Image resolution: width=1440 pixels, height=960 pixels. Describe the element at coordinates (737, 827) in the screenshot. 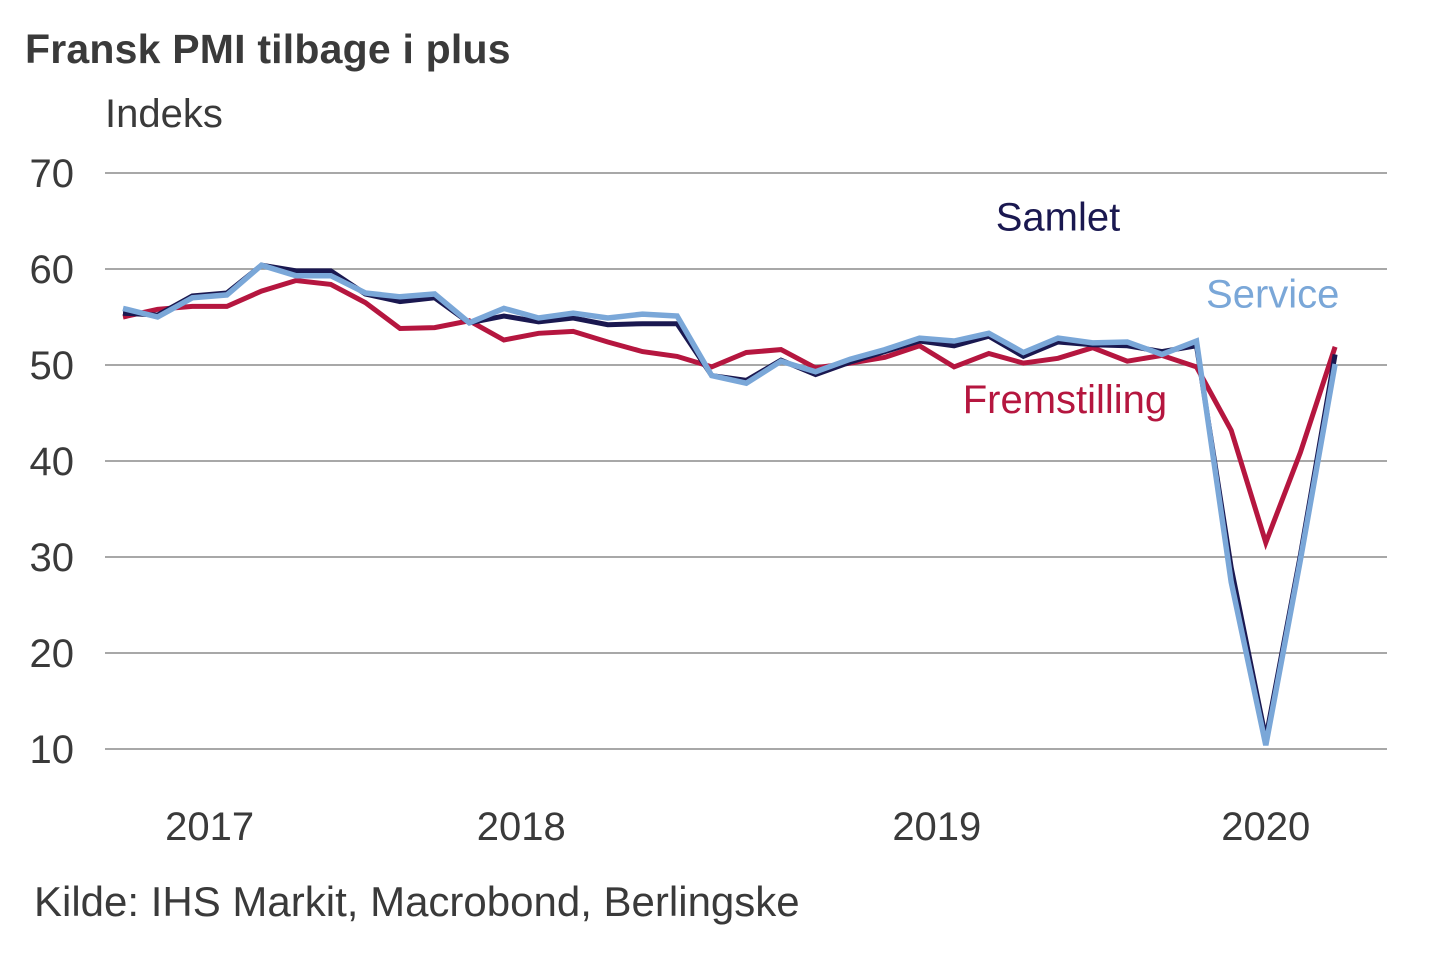

I see `x-axis-ticks: 2017 2018 2019 2020` at that location.